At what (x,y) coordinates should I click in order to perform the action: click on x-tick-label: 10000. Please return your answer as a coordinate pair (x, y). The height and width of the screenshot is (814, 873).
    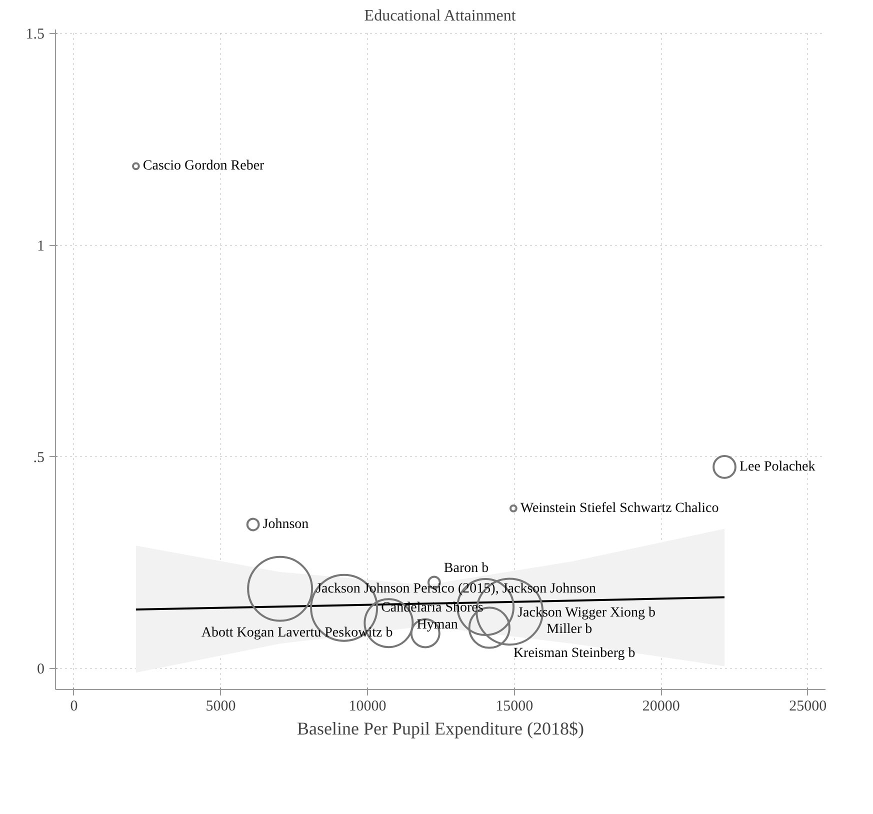
    Looking at the image, I should click on (367, 706).